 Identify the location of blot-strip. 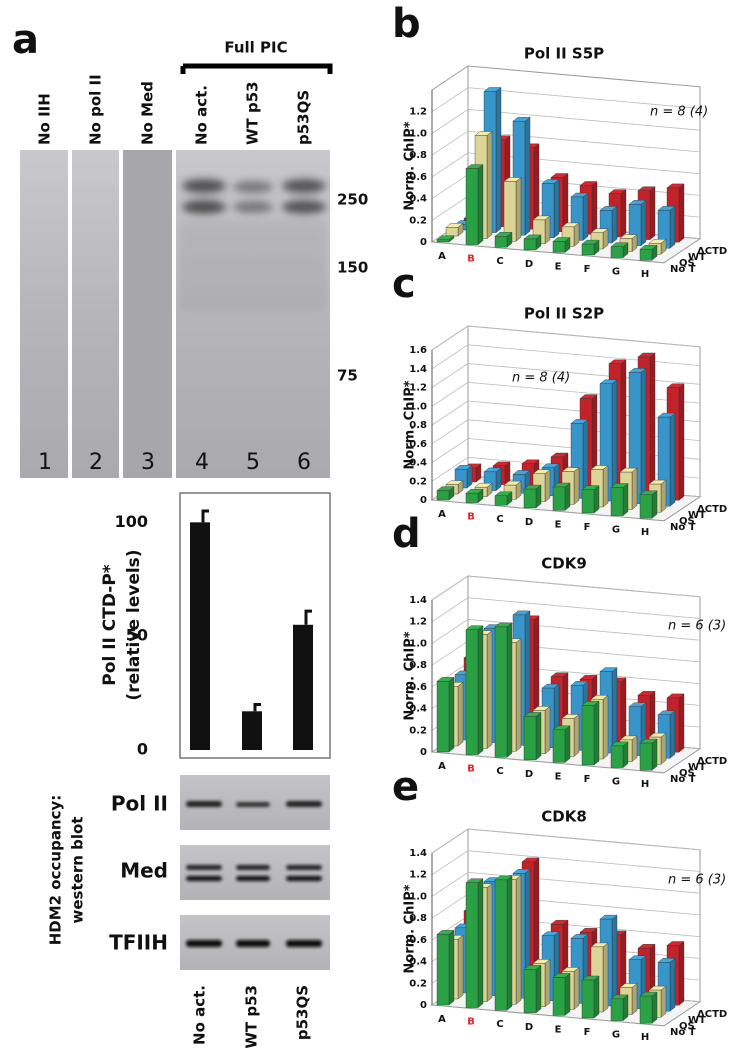
(255, 872).